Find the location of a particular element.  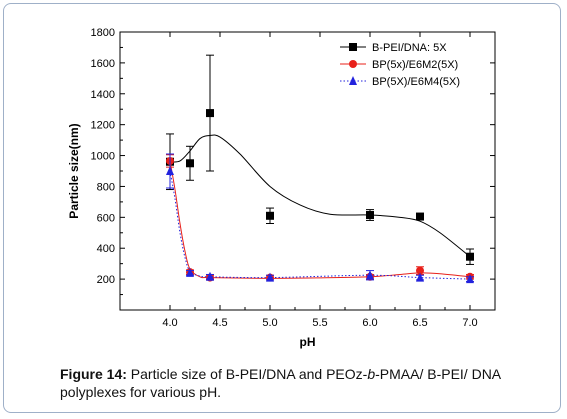

x-tick-label-6: 7.0 is located at coordinates (469, 323).